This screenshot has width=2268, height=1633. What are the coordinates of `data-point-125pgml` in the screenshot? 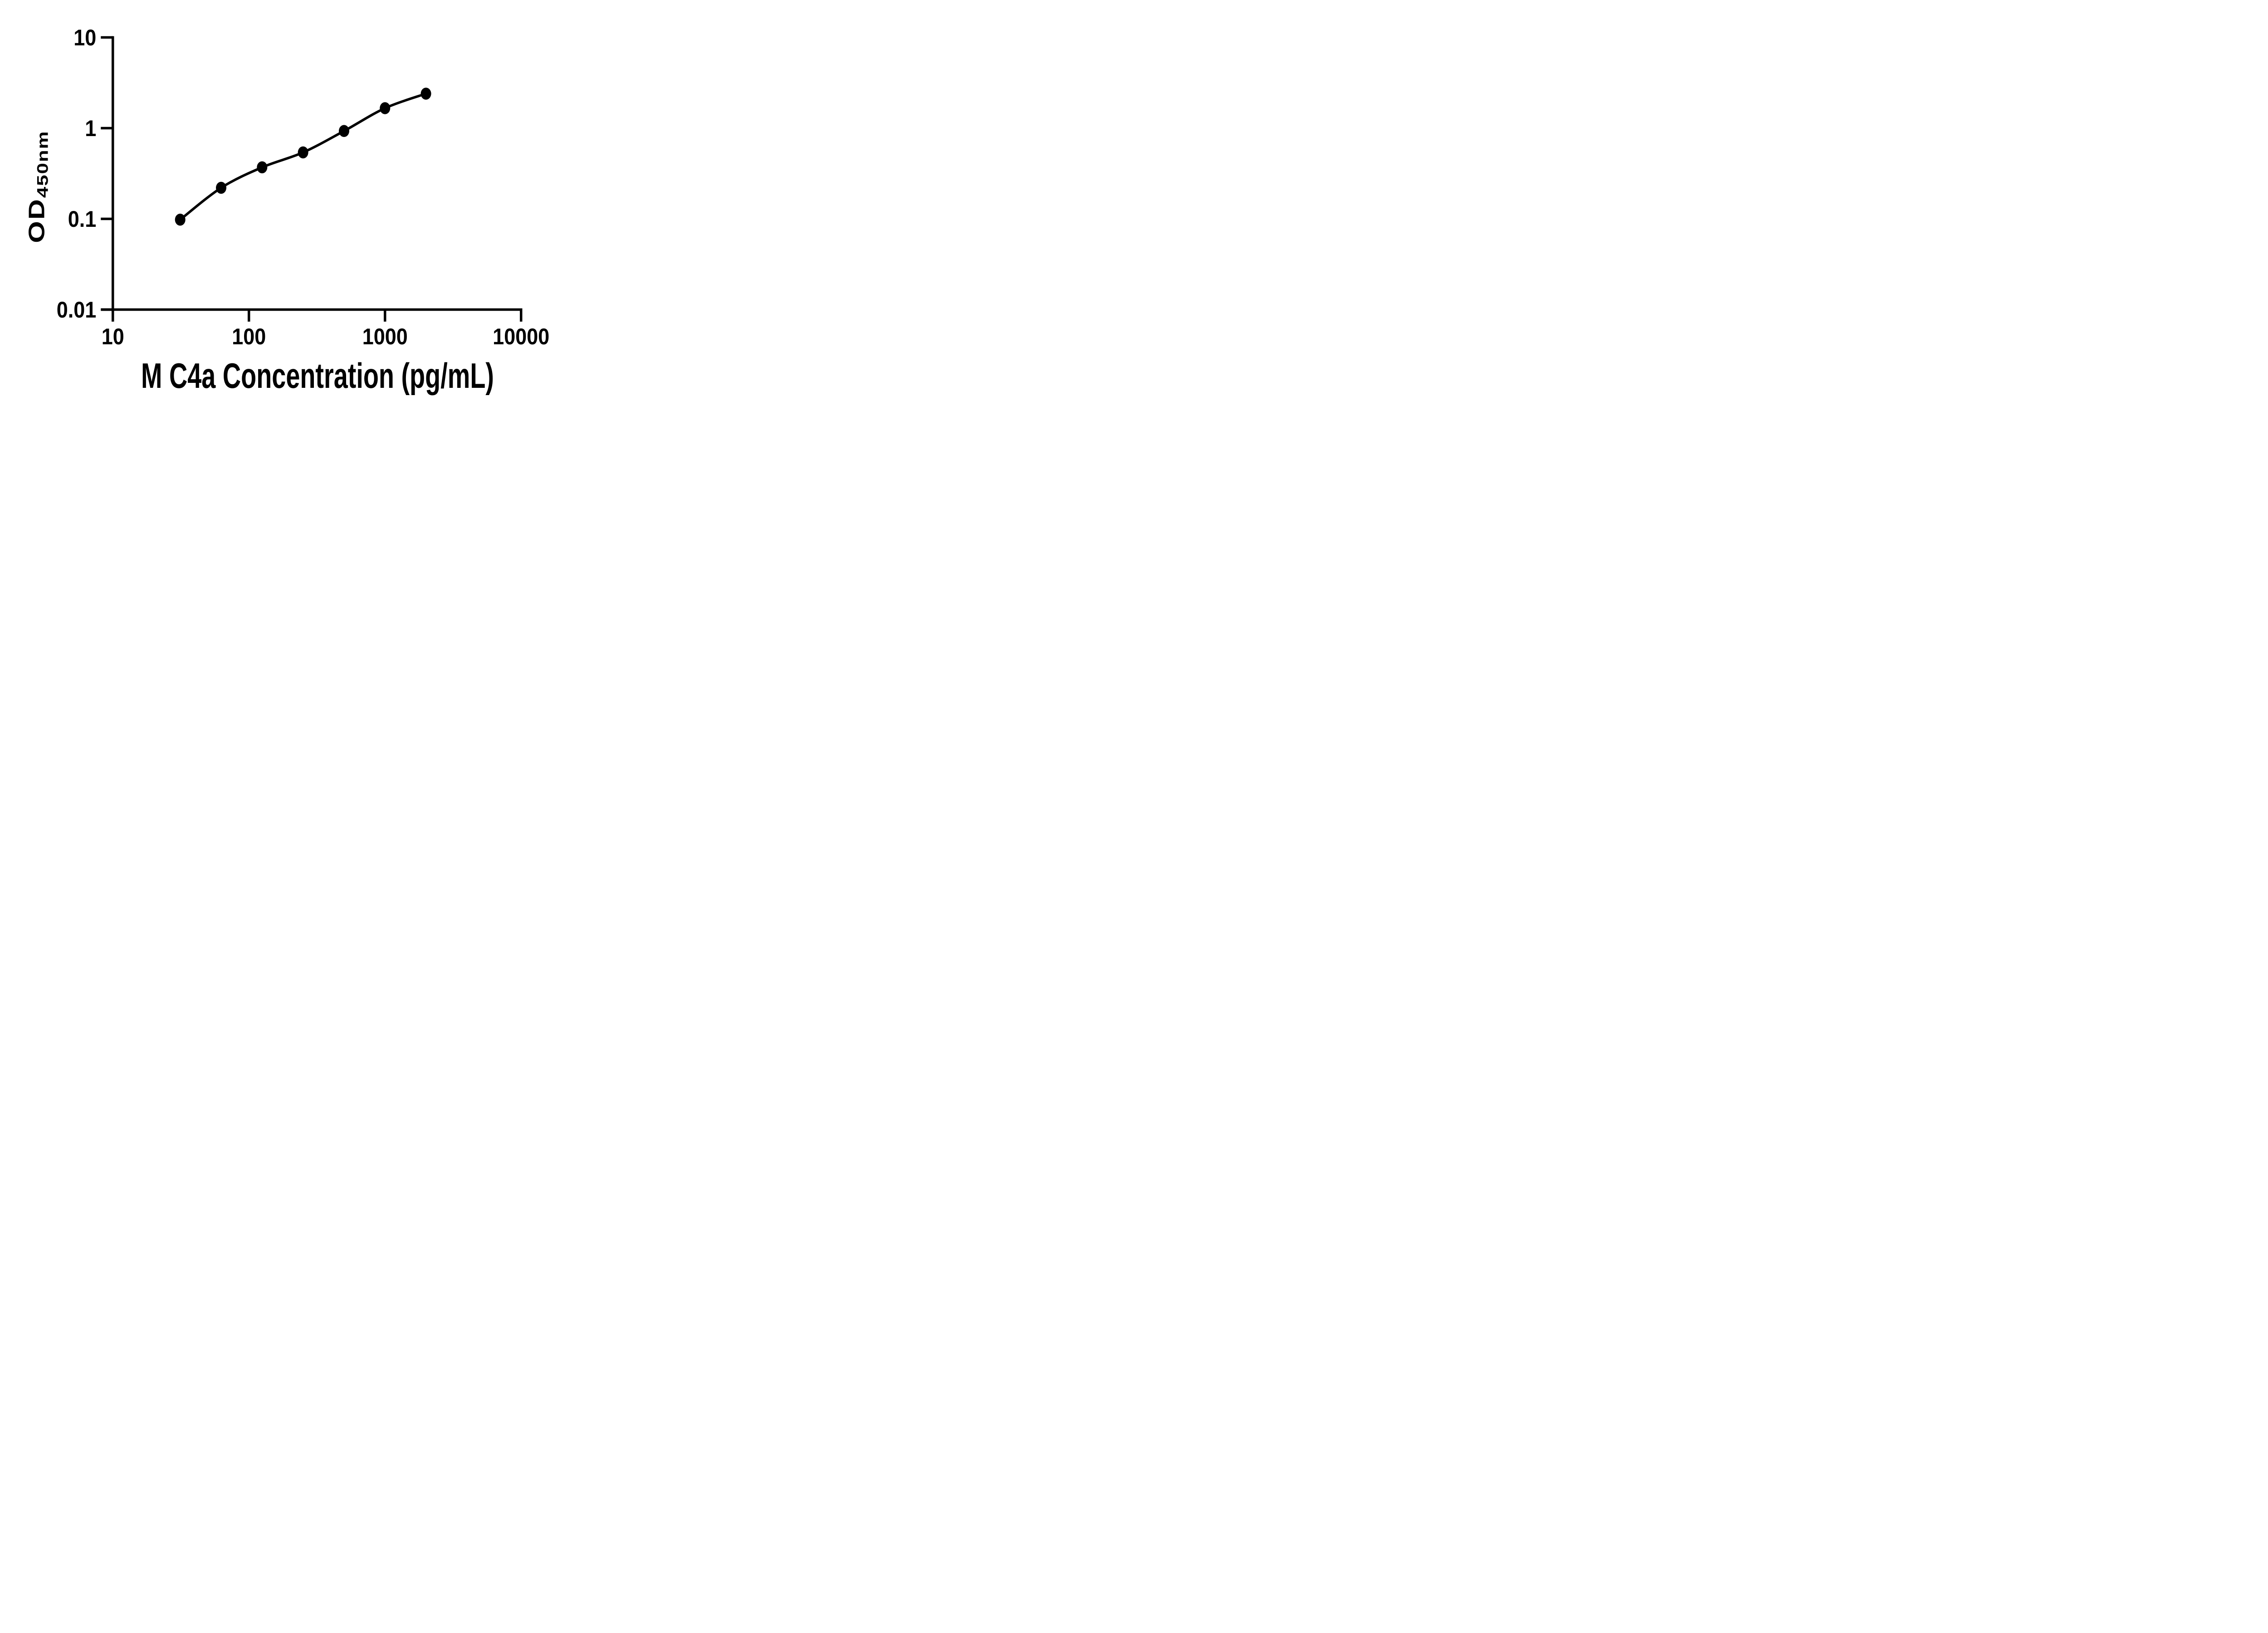 It's located at (263, 167).